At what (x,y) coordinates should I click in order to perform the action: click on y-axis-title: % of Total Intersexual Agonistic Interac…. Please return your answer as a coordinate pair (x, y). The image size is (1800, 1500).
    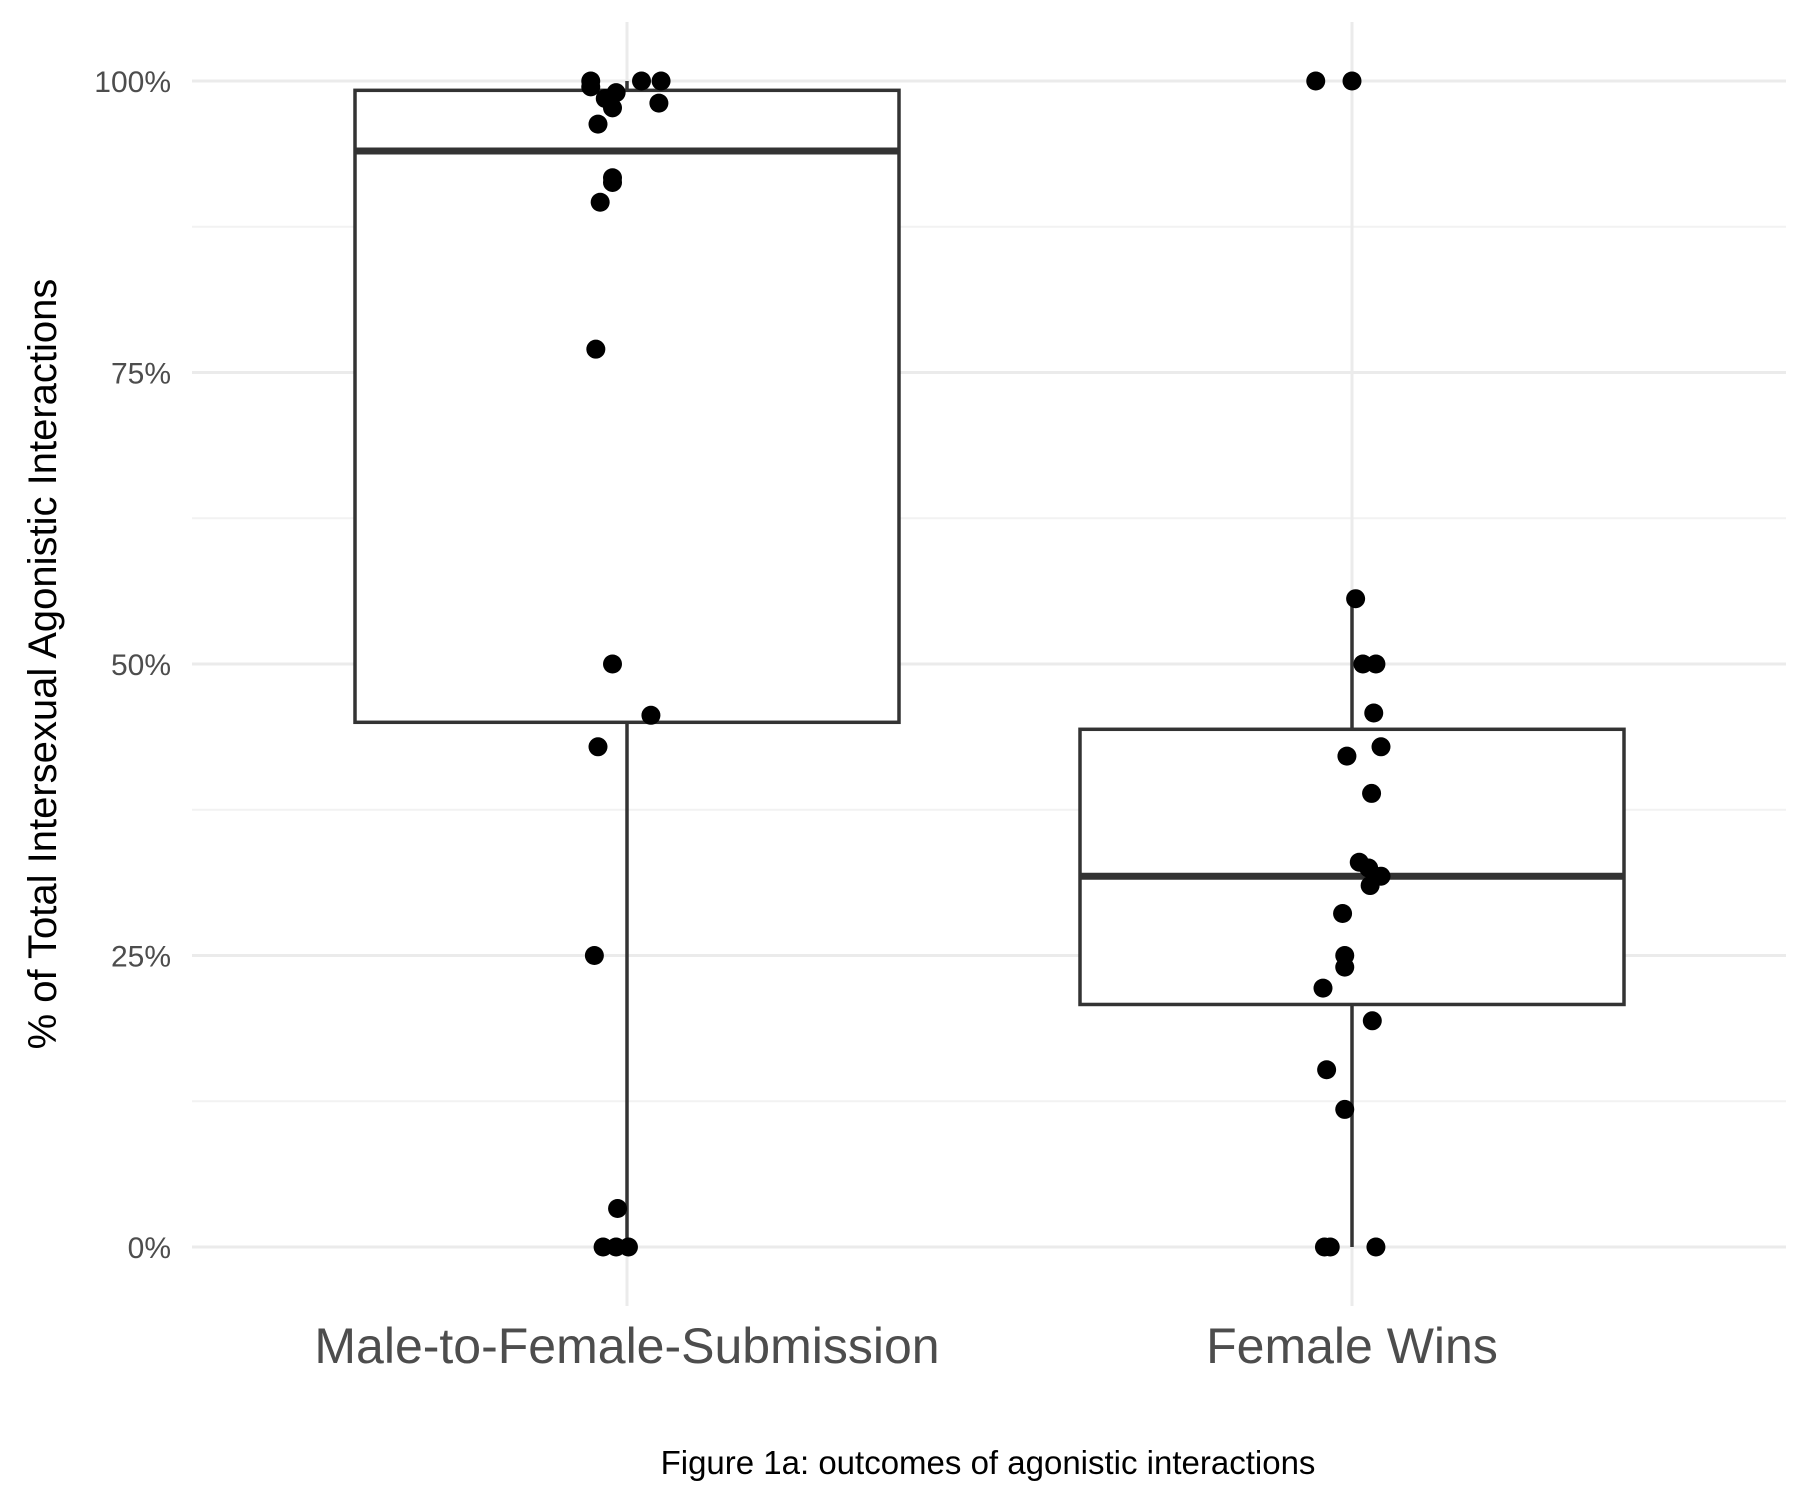
    Looking at the image, I should click on (43, 664).